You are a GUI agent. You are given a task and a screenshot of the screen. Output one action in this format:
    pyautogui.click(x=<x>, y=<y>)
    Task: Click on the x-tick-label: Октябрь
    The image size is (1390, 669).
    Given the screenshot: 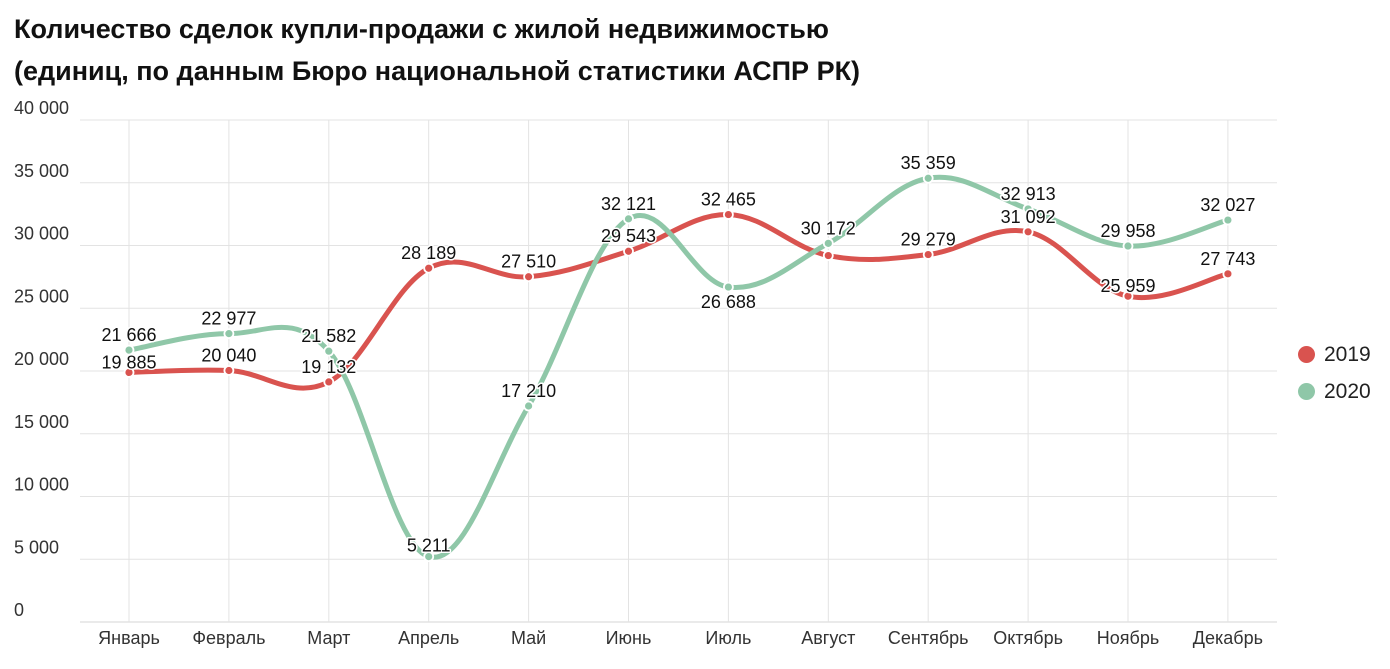 What is the action you would take?
    pyautogui.click(x=1028, y=638)
    